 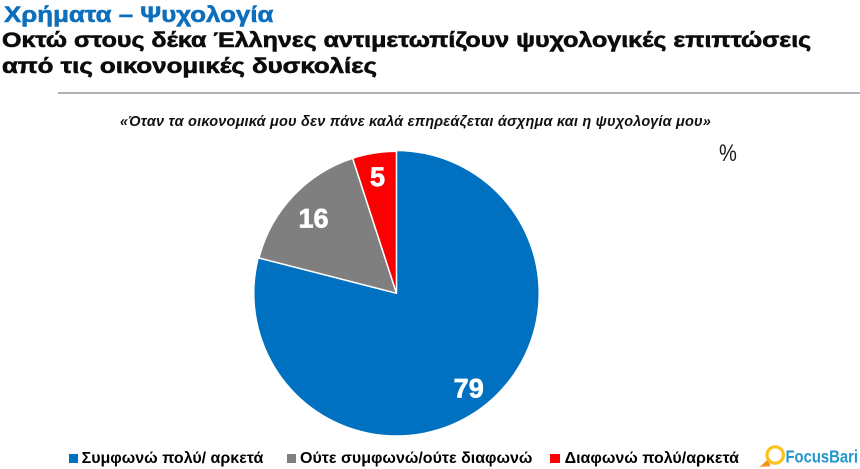 I want to click on svg-text: 5, so click(x=377, y=177).